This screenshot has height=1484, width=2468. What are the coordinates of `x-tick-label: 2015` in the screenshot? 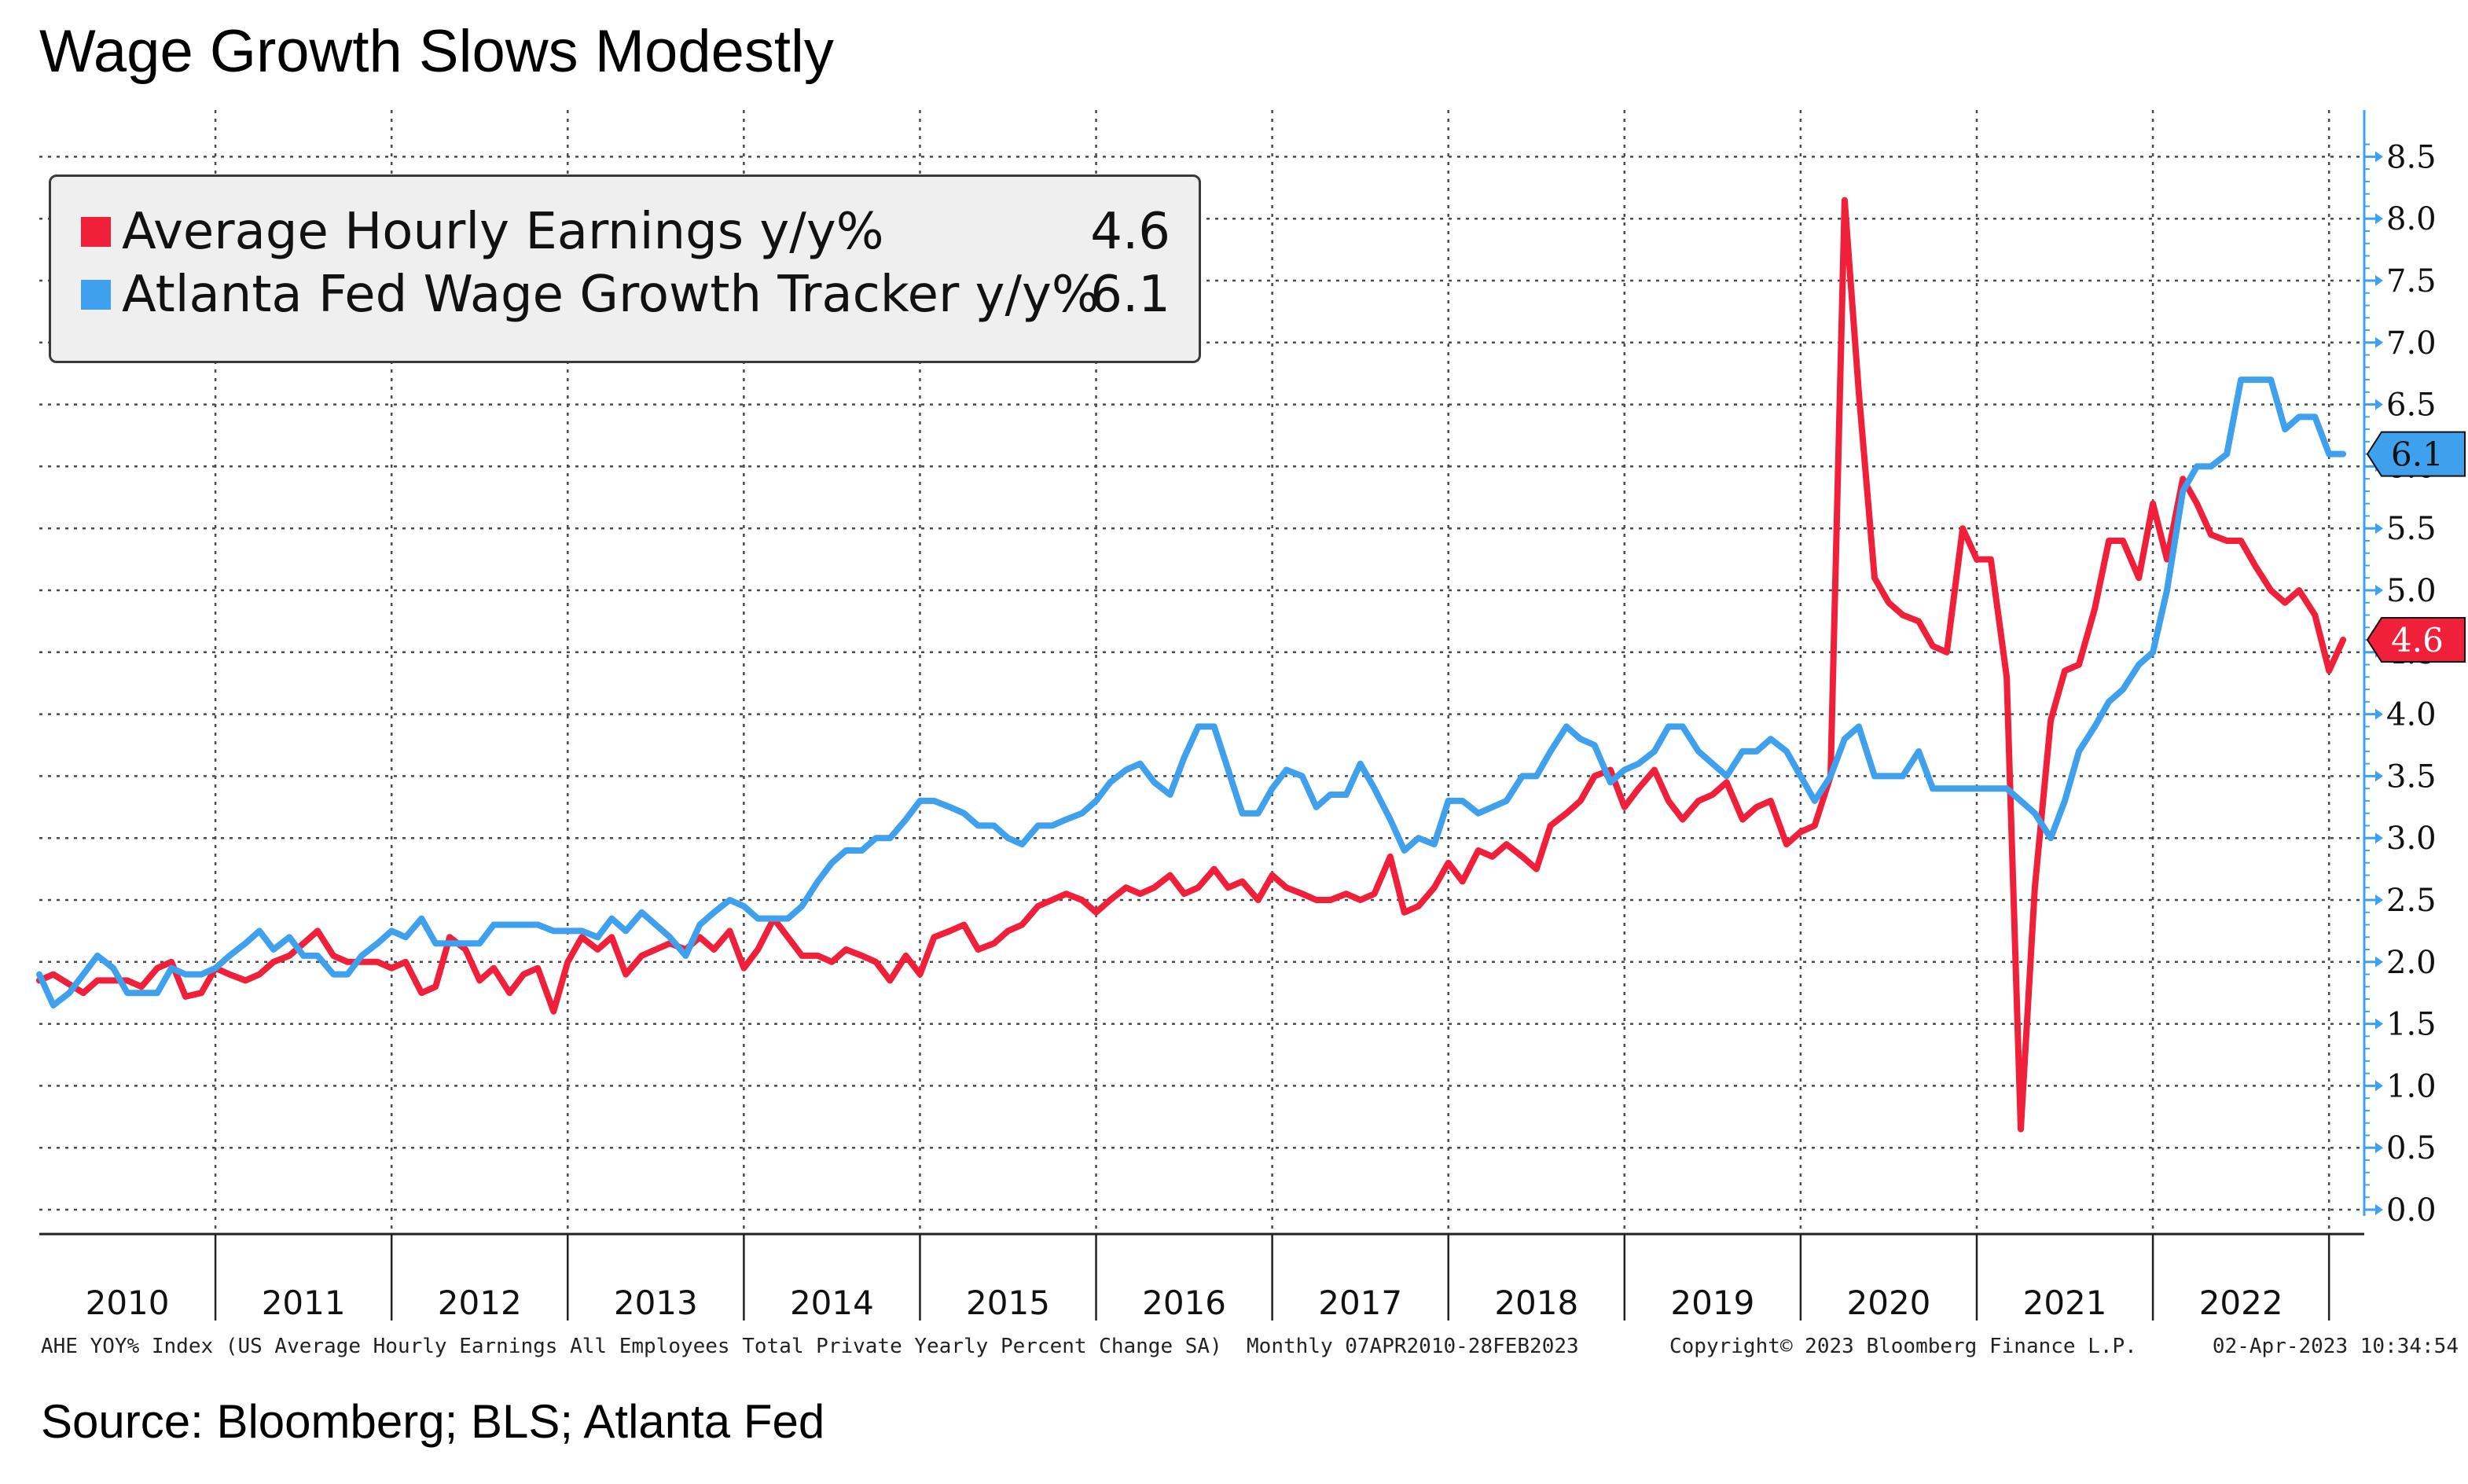 It's located at (1008, 1303).